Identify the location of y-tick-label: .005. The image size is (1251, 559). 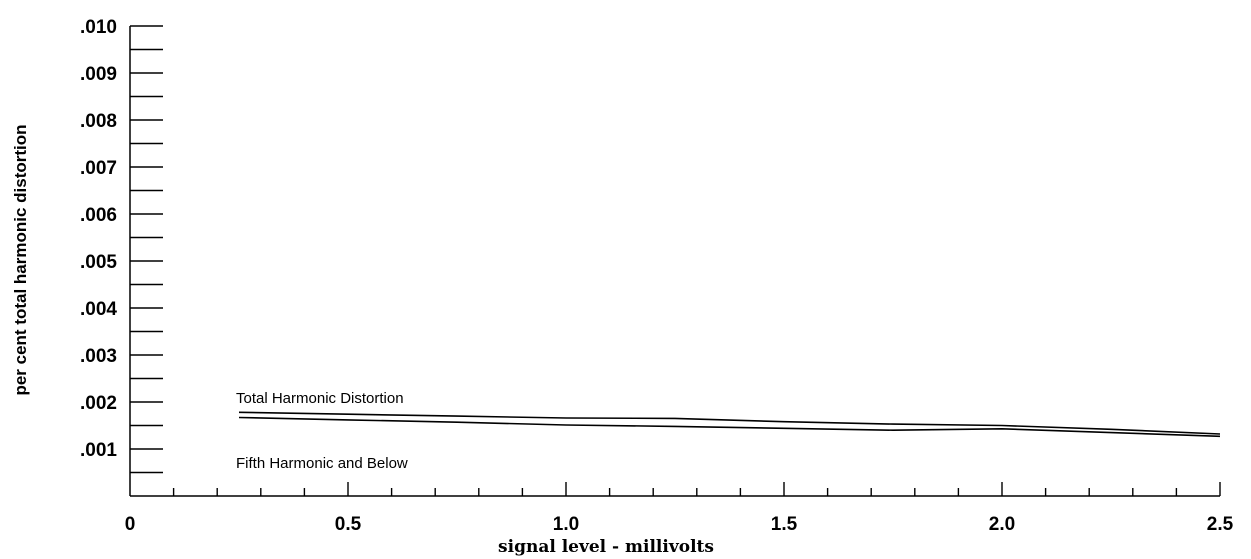
(98, 262).